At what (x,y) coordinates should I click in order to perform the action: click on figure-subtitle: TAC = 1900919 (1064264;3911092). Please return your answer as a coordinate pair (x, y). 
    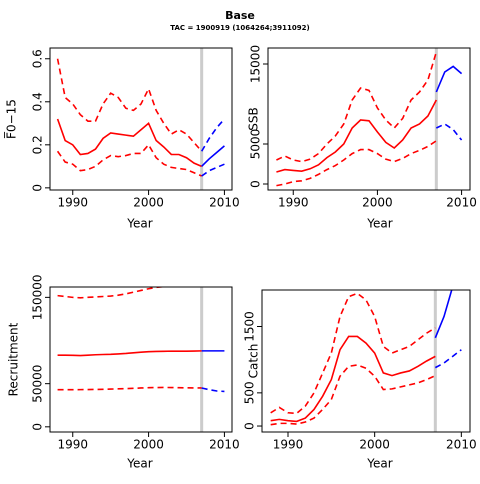
    Looking at the image, I should click on (239, 28).